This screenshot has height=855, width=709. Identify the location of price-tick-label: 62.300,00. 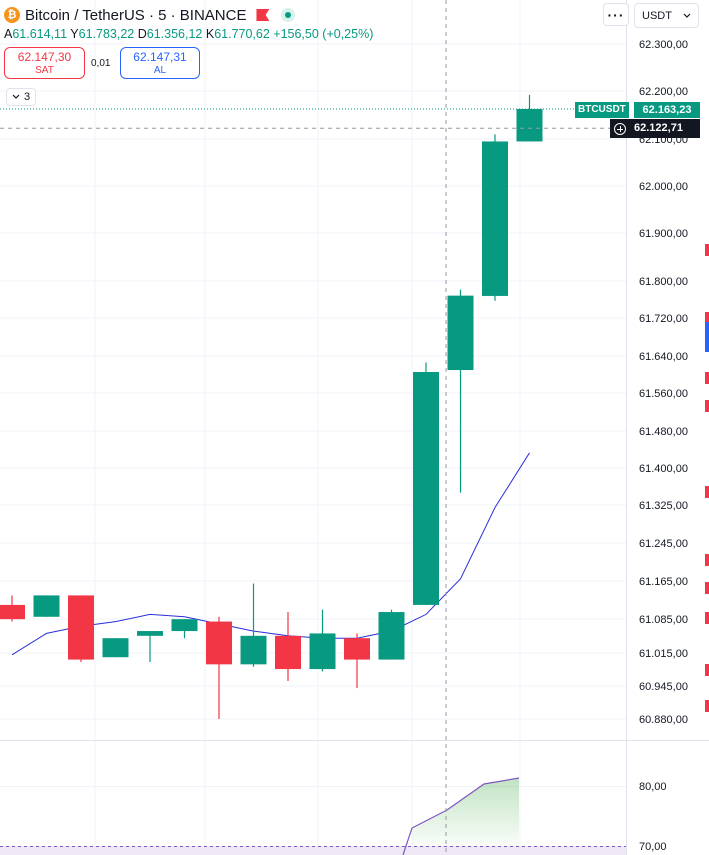
(663, 45).